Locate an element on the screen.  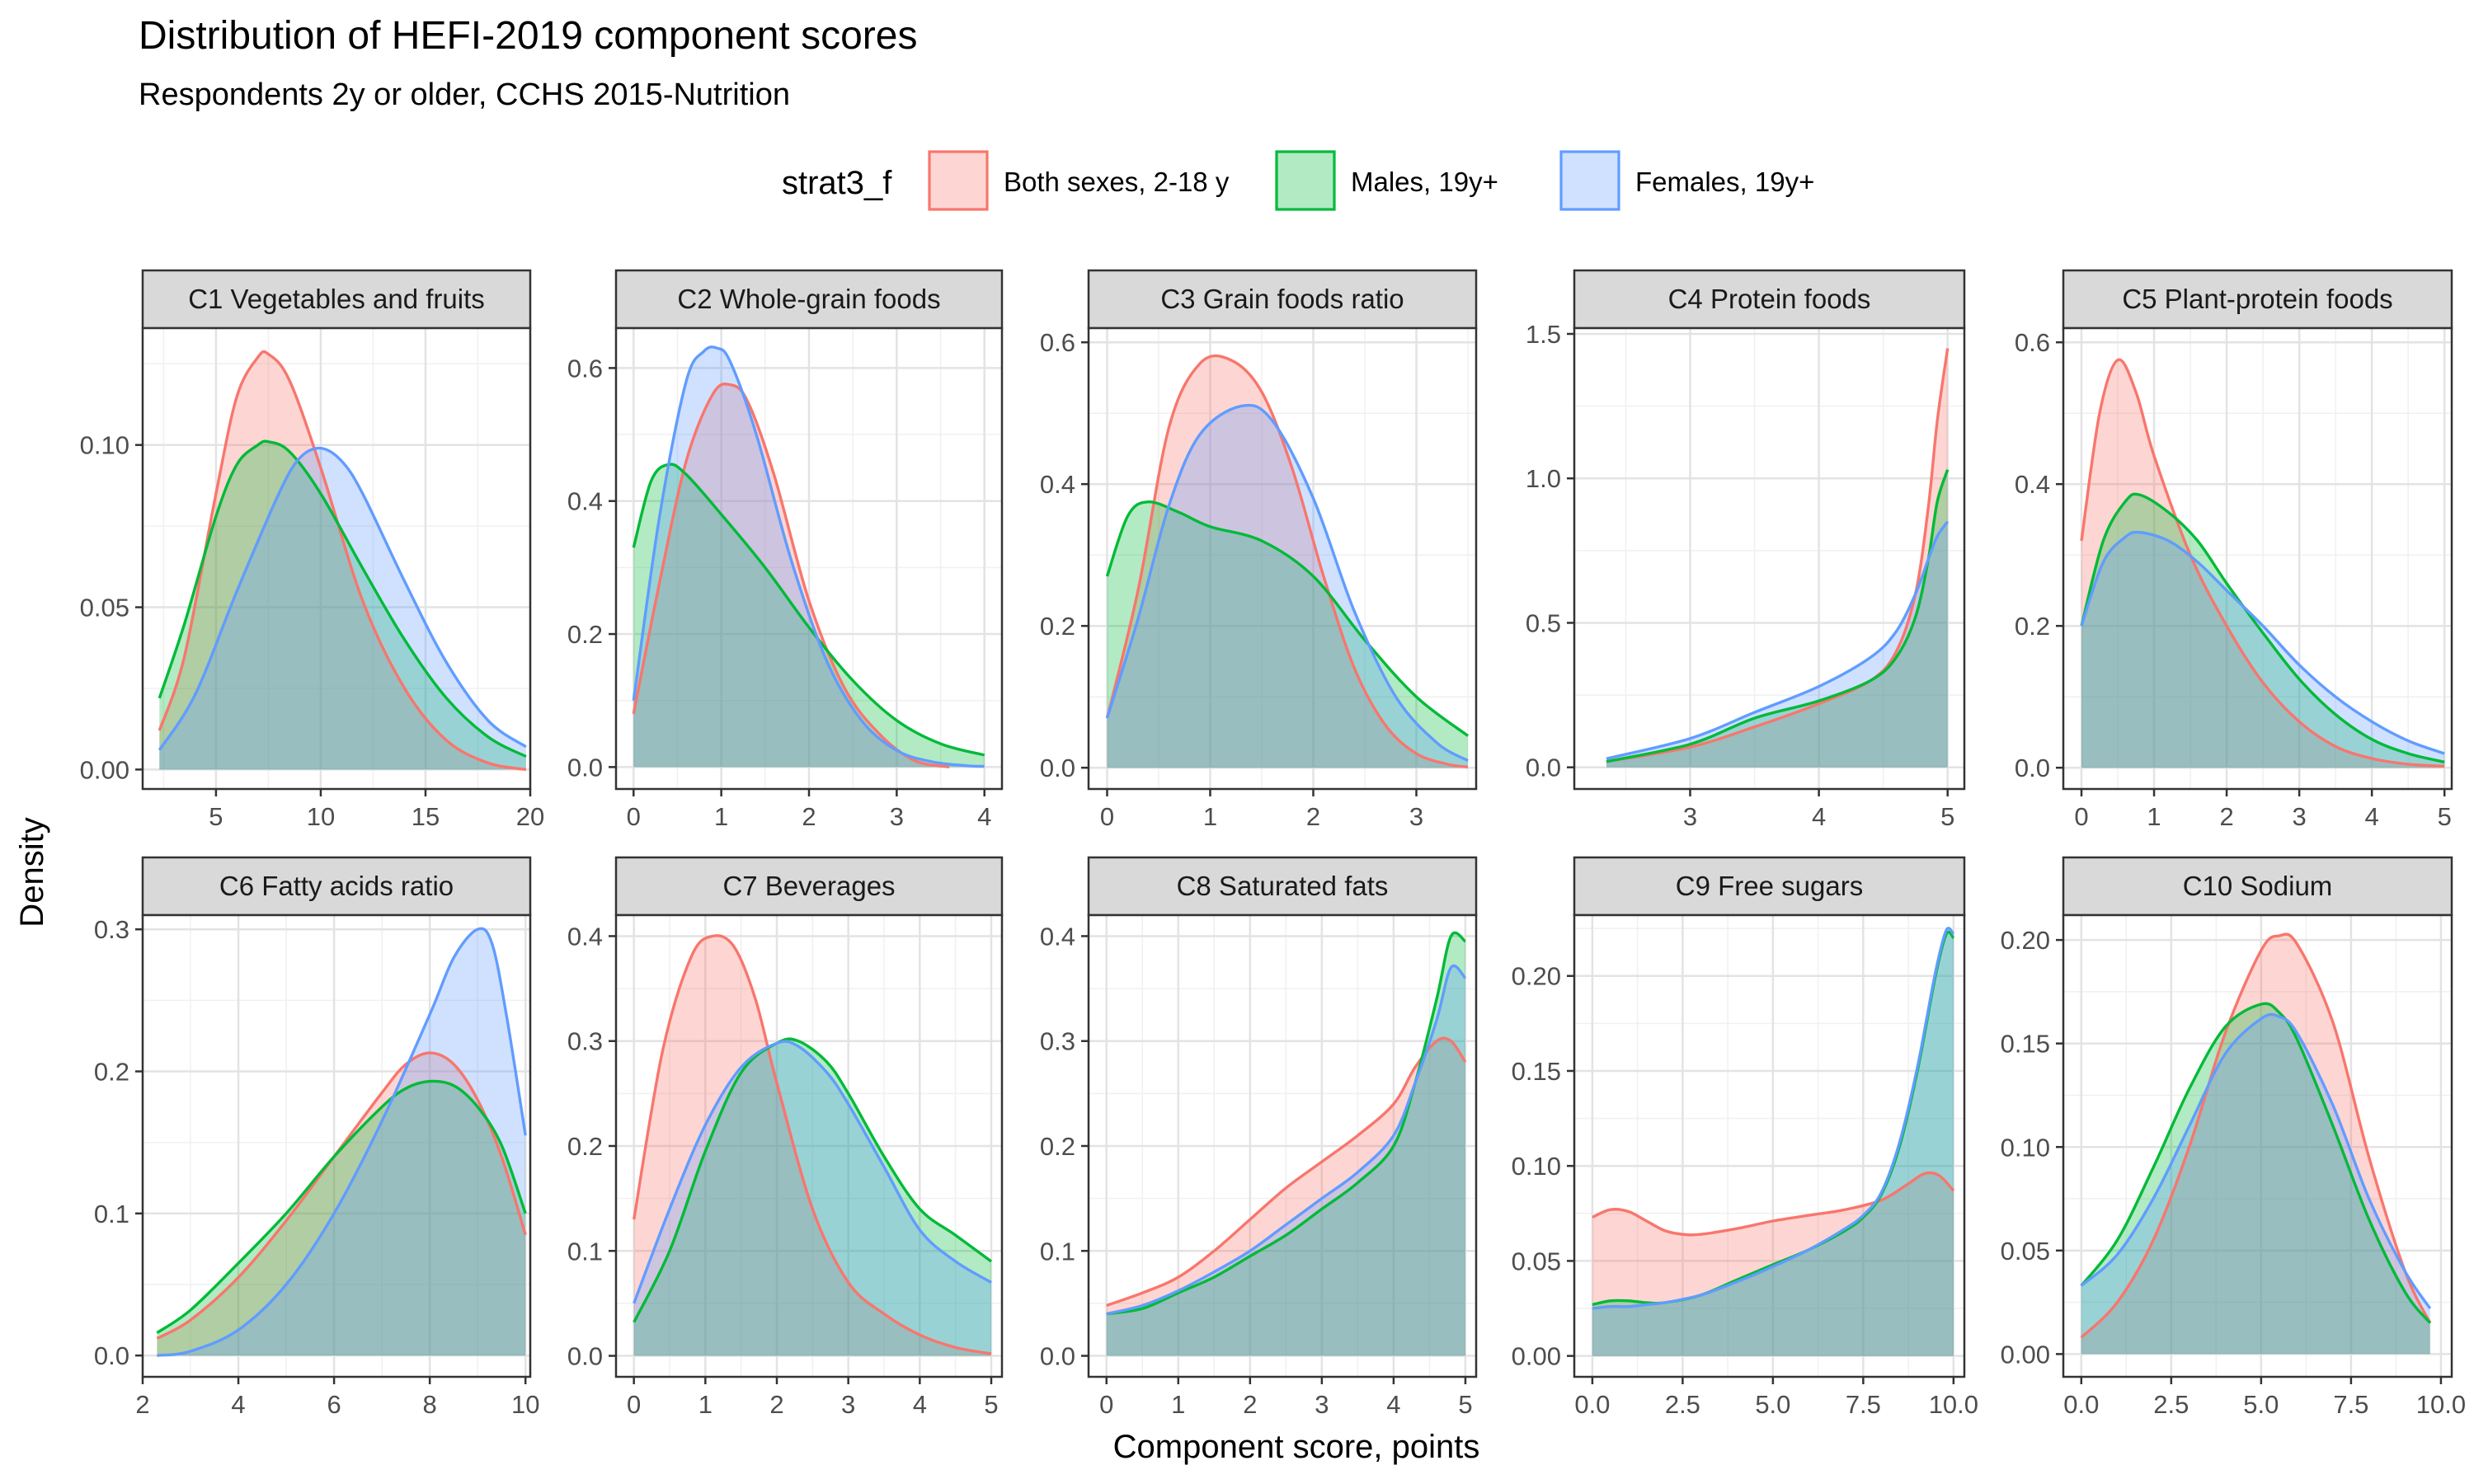
axes: 0 1 2 3 4 5 0.0 0.2 0.4 0.6 is located at coordinates (2233, 579).